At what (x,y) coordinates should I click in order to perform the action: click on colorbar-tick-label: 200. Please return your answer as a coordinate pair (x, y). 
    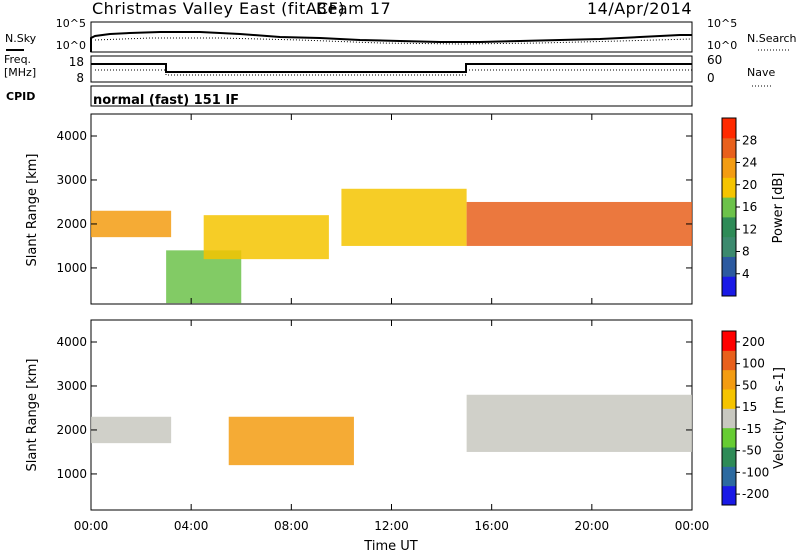
    Looking at the image, I should click on (753, 342).